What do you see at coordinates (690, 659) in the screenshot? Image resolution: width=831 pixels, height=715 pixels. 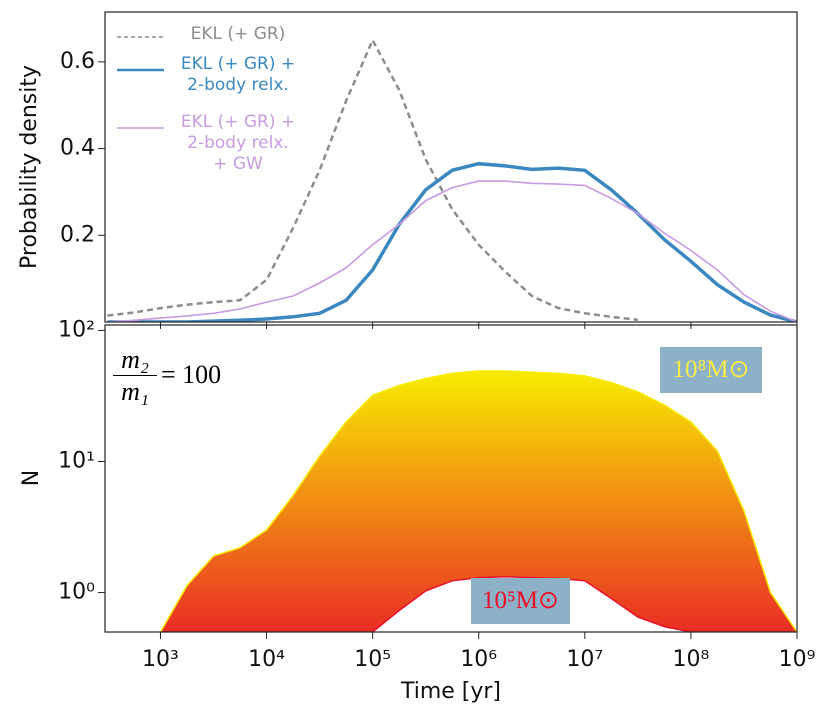 I see `x-tick-label: 10⁸` at bounding box center [690, 659].